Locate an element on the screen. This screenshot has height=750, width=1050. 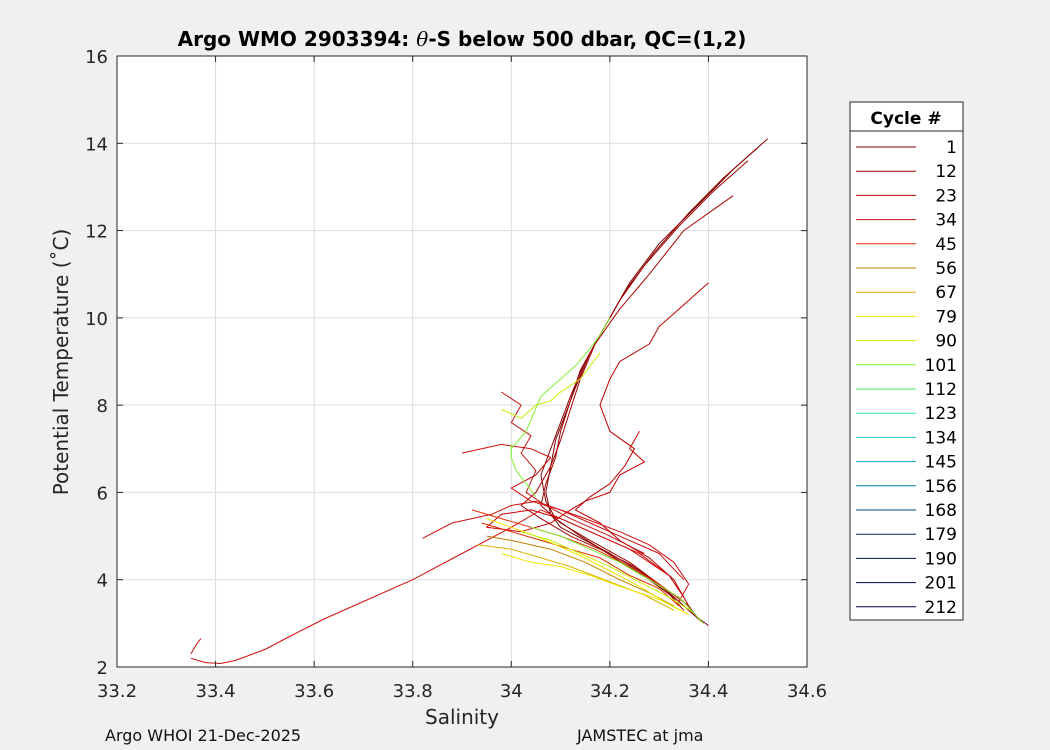
x-axis-label: Salinity is located at coordinates (462, 717).